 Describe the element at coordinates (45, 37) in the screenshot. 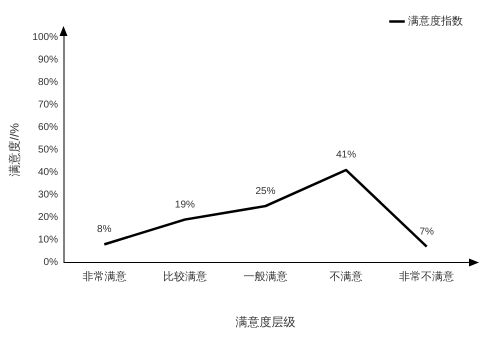

I see `y-tick-label: 100%` at that location.